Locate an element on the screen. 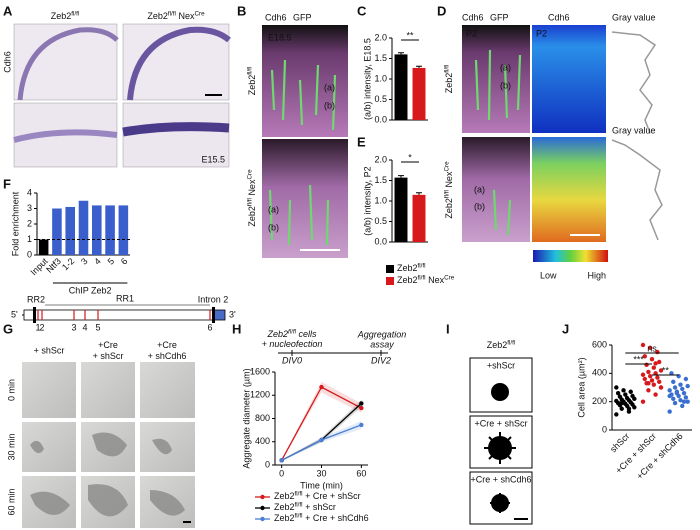 Image resolution: width=700 pixels, height=530 pixels. y-tick-label: 1.0 is located at coordinates (380, 200).